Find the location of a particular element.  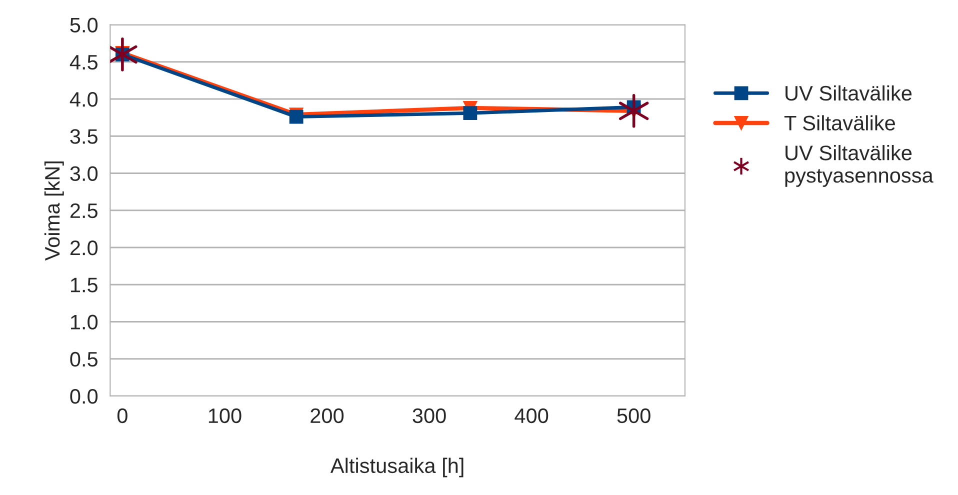

x-tick-label: 0 is located at coordinates (122, 416).